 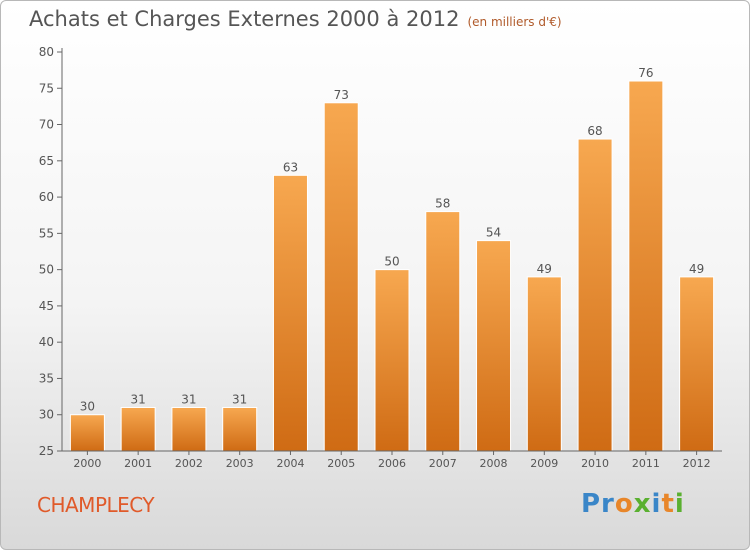 I want to click on bar-2005, so click(x=341, y=277).